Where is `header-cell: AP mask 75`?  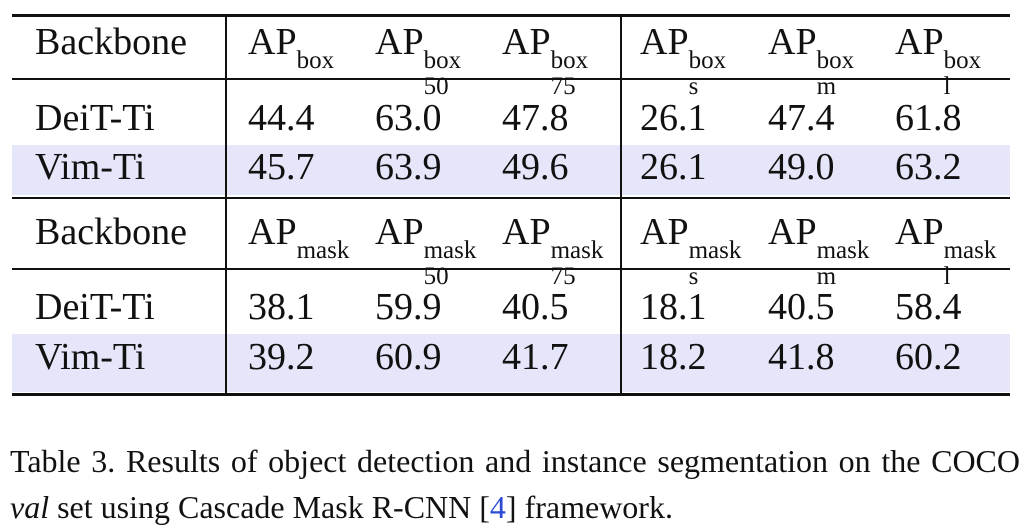 header-cell: AP mask 75 is located at coordinates (552, 250).